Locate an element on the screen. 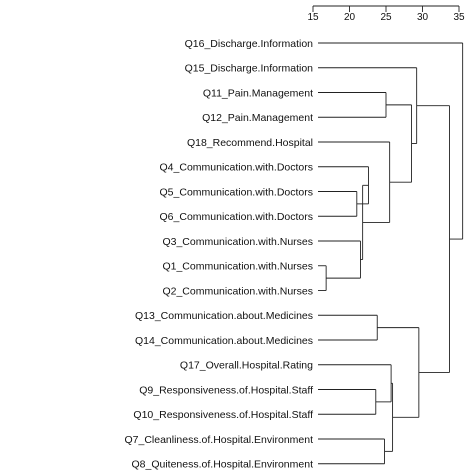 The width and height of the screenshot is (474, 474). leaf-label: Q13_Communication.about.Medicines is located at coordinates (224, 316).